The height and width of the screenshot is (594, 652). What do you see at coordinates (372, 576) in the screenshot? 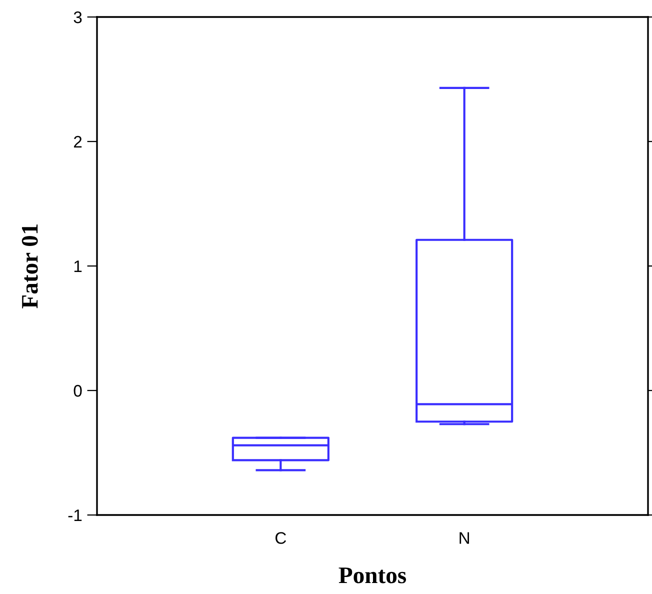
I see `x-axis-title: Pontos` at bounding box center [372, 576].